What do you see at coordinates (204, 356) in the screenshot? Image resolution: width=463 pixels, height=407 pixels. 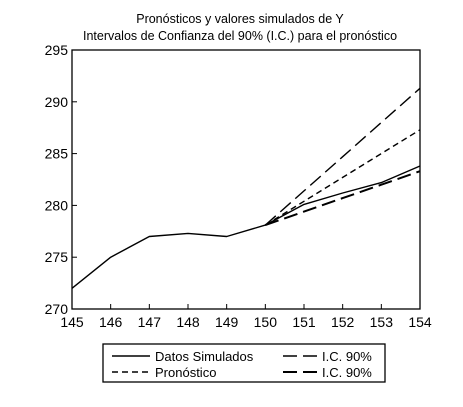 I see `legend-label: Datos Simulados` at bounding box center [204, 356].